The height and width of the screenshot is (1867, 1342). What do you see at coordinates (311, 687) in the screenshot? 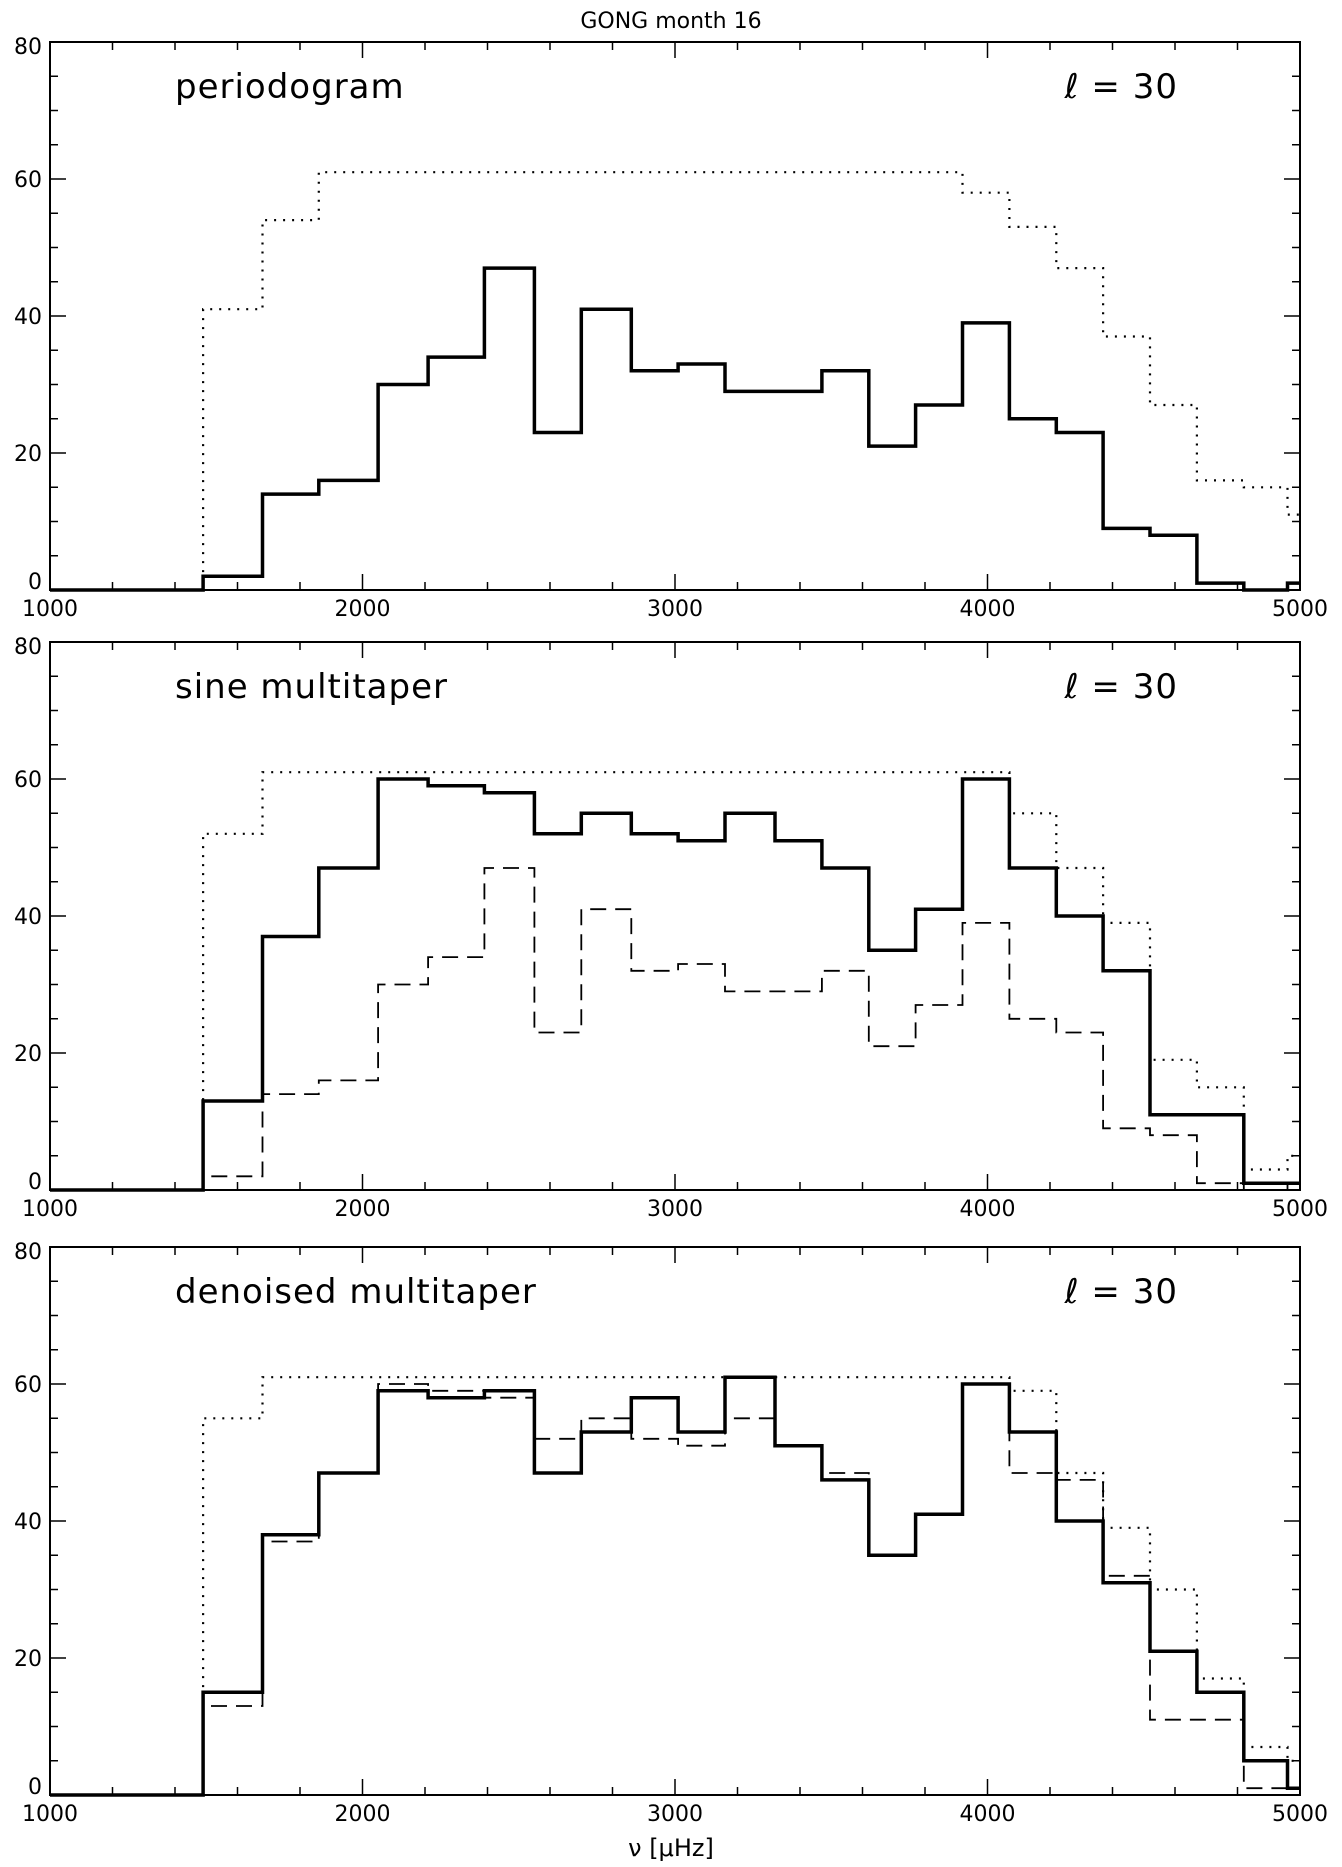
I see `panel-label: sine multitaper` at bounding box center [311, 687].